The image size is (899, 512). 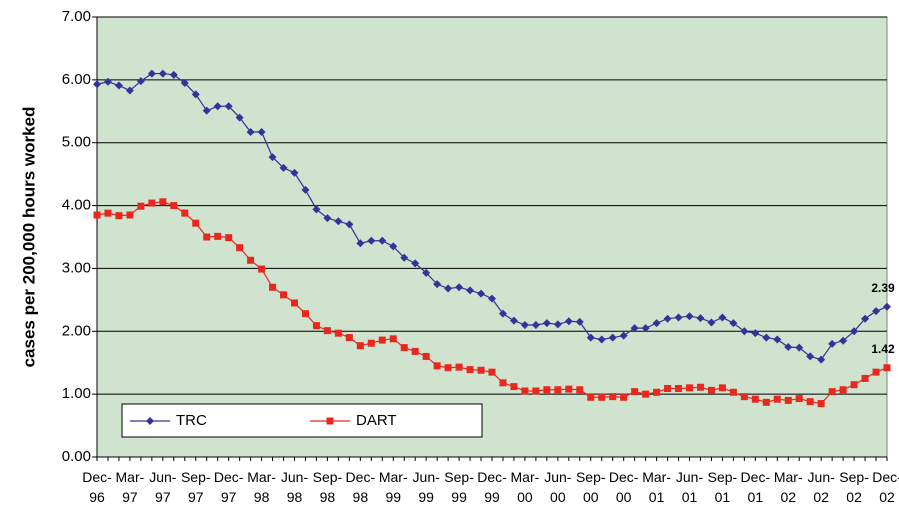 What do you see at coordinates (788, 487) in the screenshot?
I see `x-tick-label: Mar-02` at bounding box center [788, 487].